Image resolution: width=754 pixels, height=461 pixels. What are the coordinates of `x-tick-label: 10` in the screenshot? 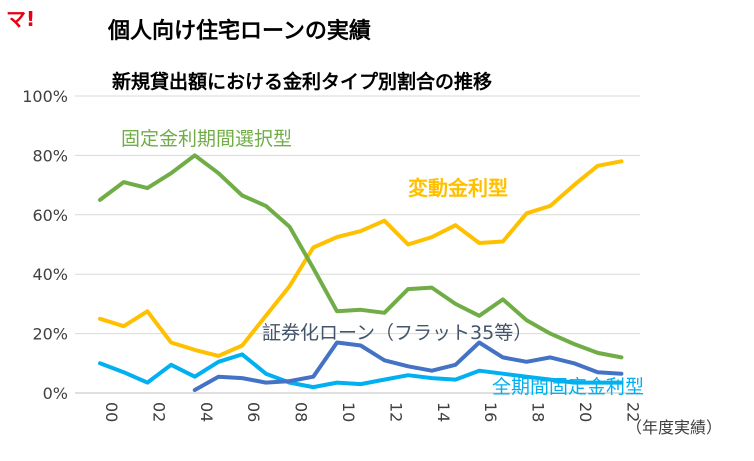 It's located at (348, 412).